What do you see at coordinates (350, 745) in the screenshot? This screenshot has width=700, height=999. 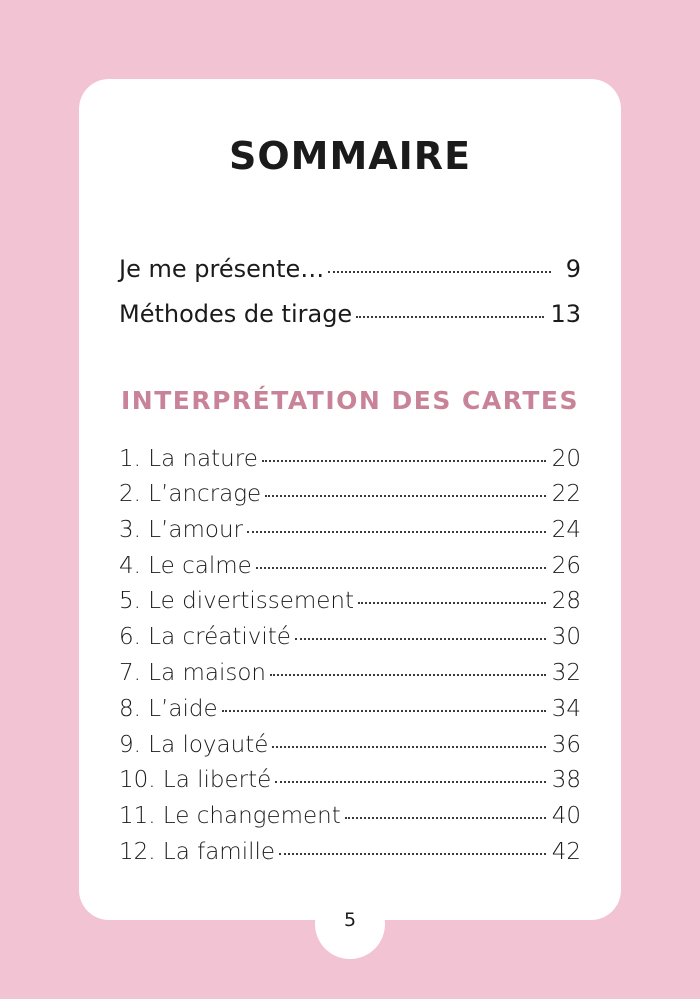 I see `toc-entry-card: 9. La loyauté 36` at bounding box center [350, 745].